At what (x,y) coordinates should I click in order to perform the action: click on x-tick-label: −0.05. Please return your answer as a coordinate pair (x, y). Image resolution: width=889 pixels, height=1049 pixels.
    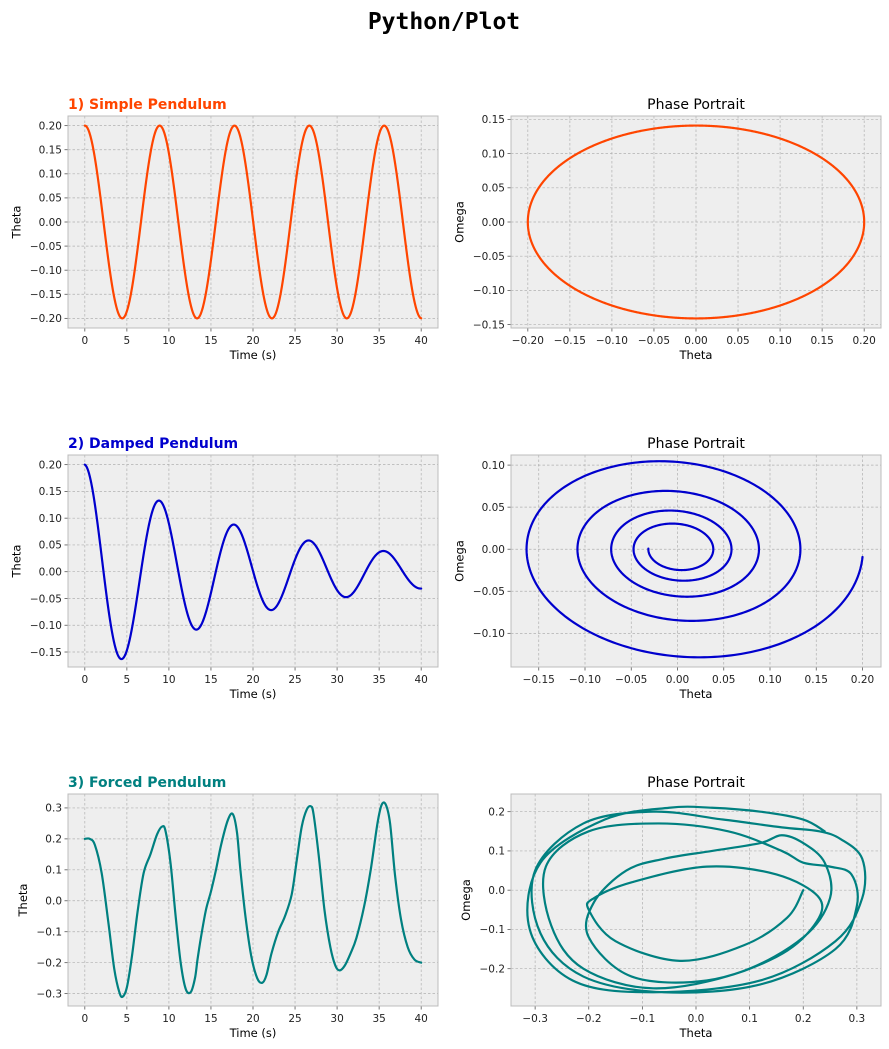
    Looking at the image, I should click on (631, 680).